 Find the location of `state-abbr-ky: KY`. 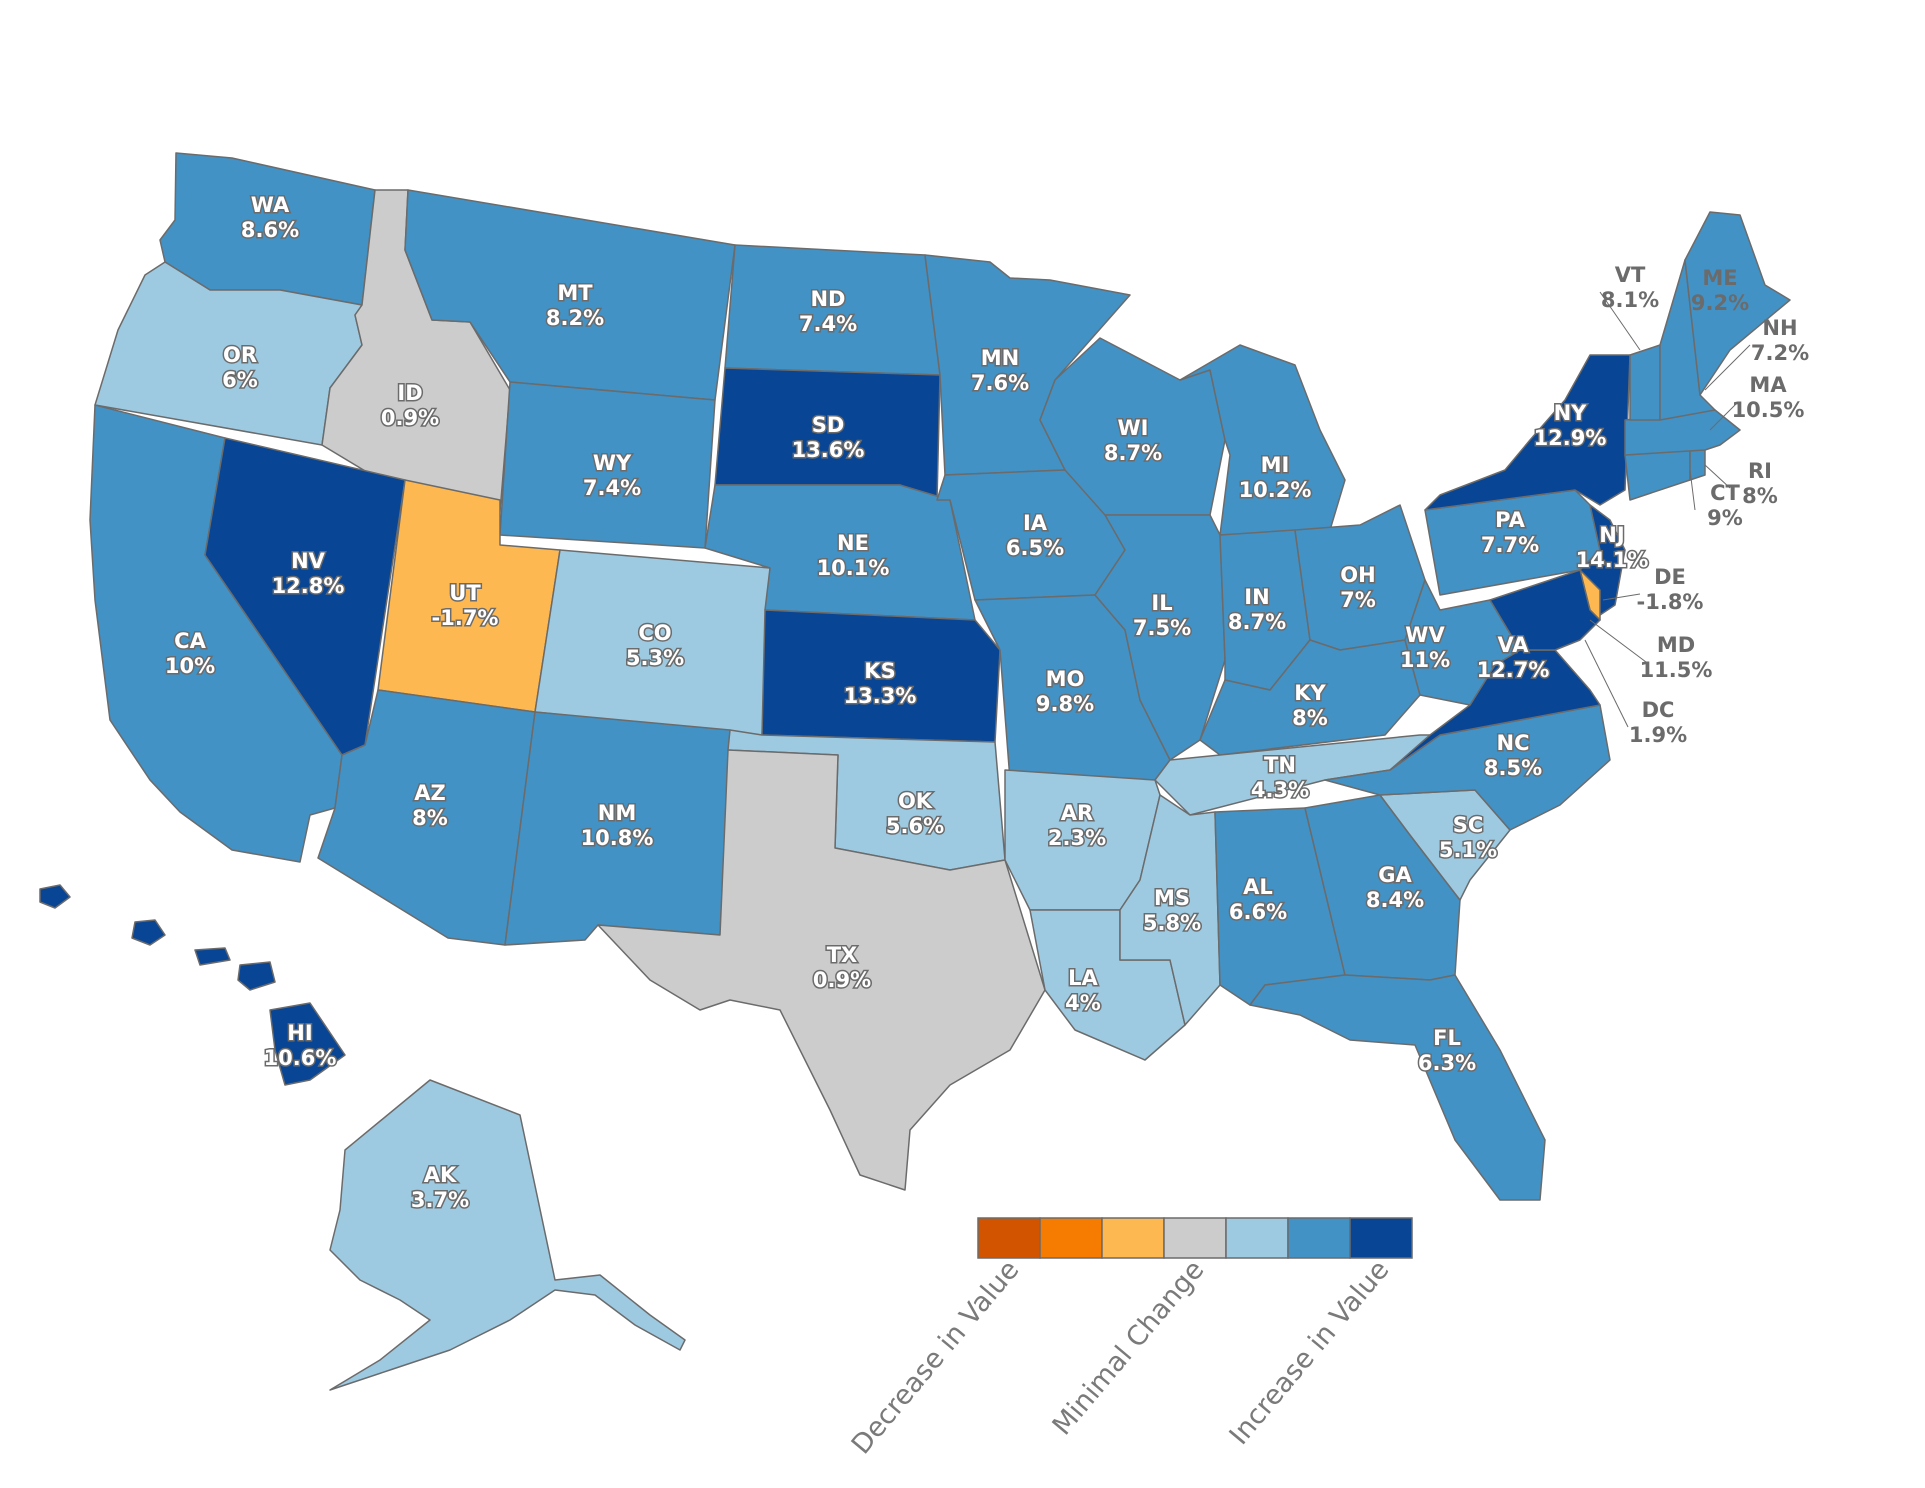

state-abbr-ky: KY is located at coordinates (1310, 693).